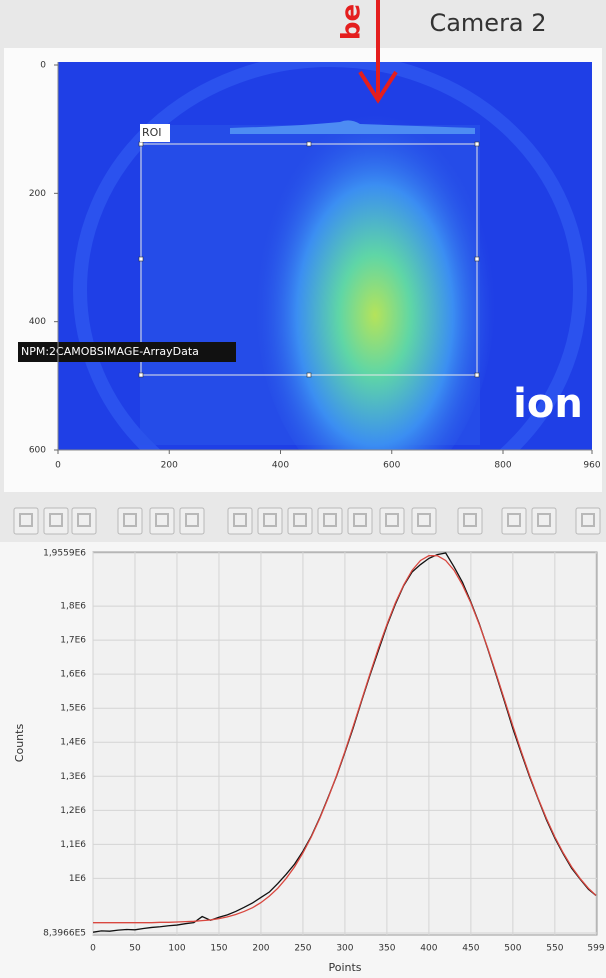  I want to click on y-tick-label: 1,4E6, so click(73, 743).